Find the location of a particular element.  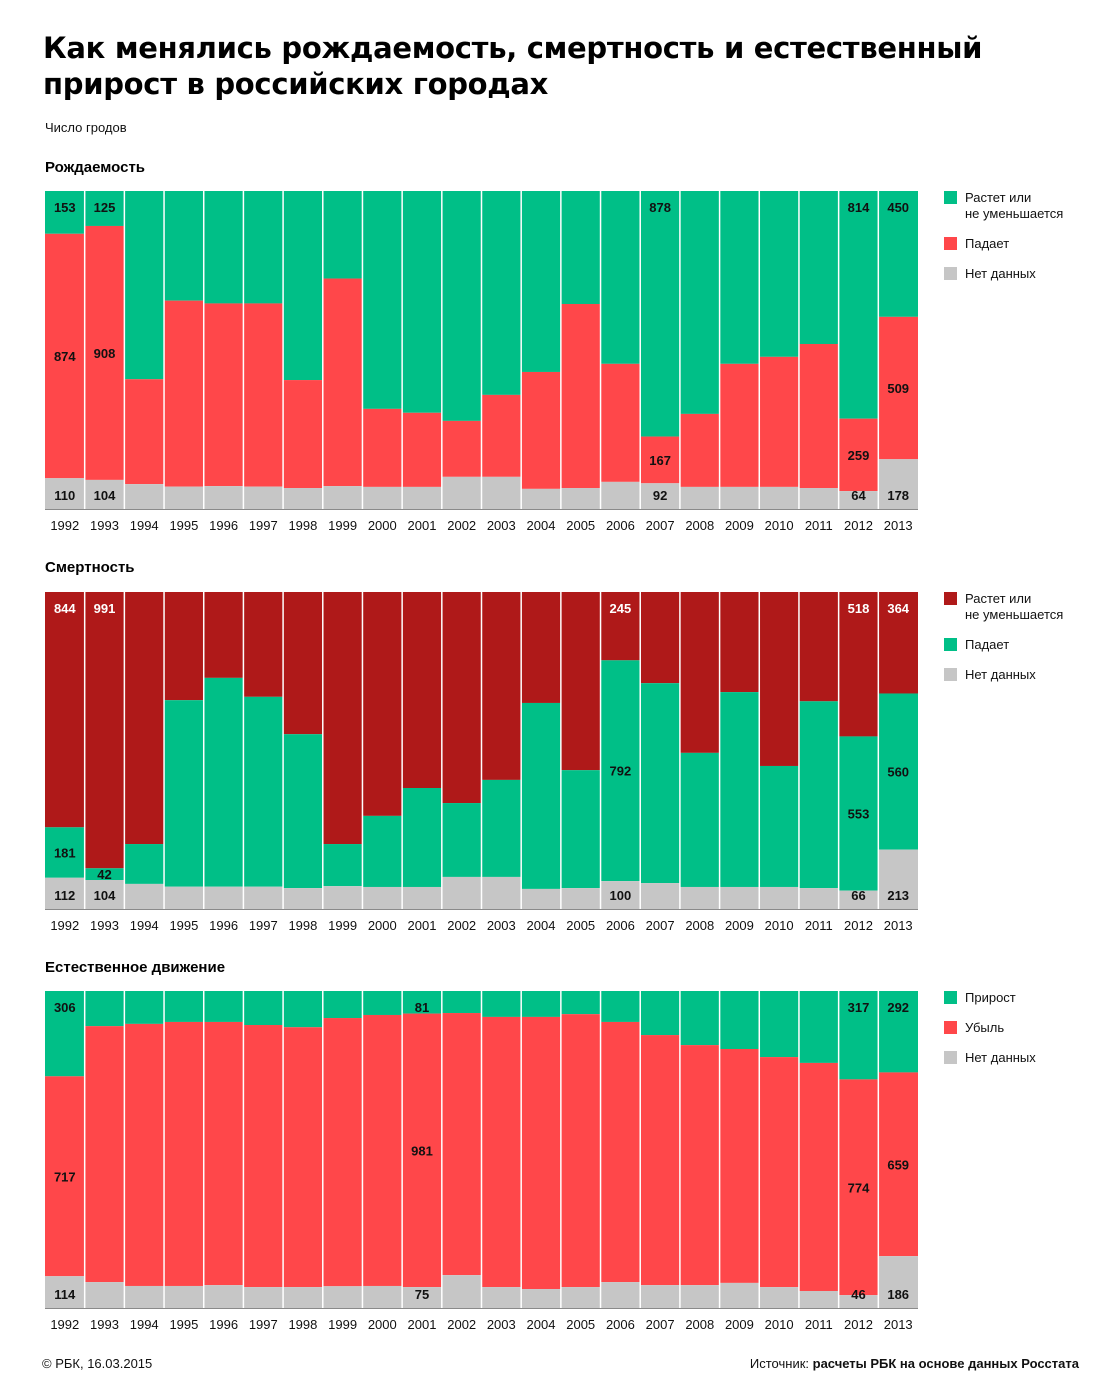

chart-title: Рождаемость is located at coordinates (95, 167).